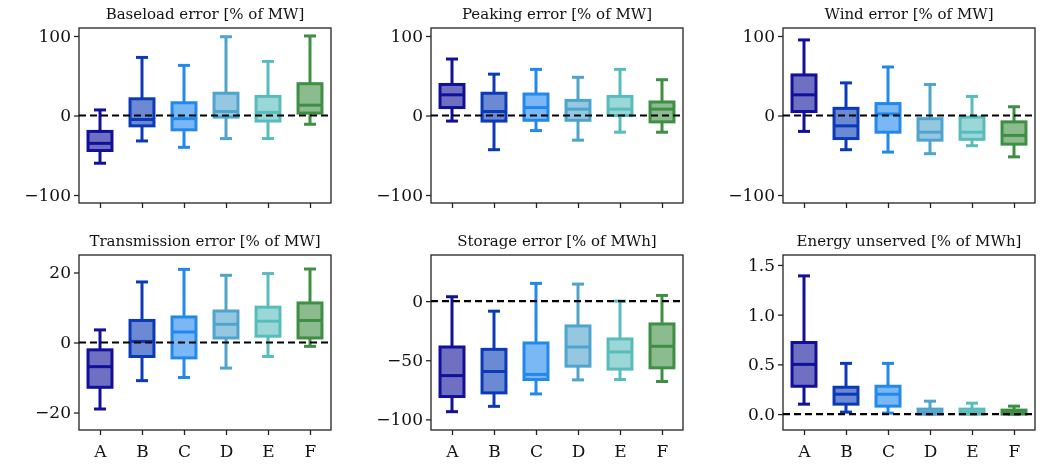 This screenshot has width=1046, height=471. I want to click on y-tick-label: −50, so click(405, 360).